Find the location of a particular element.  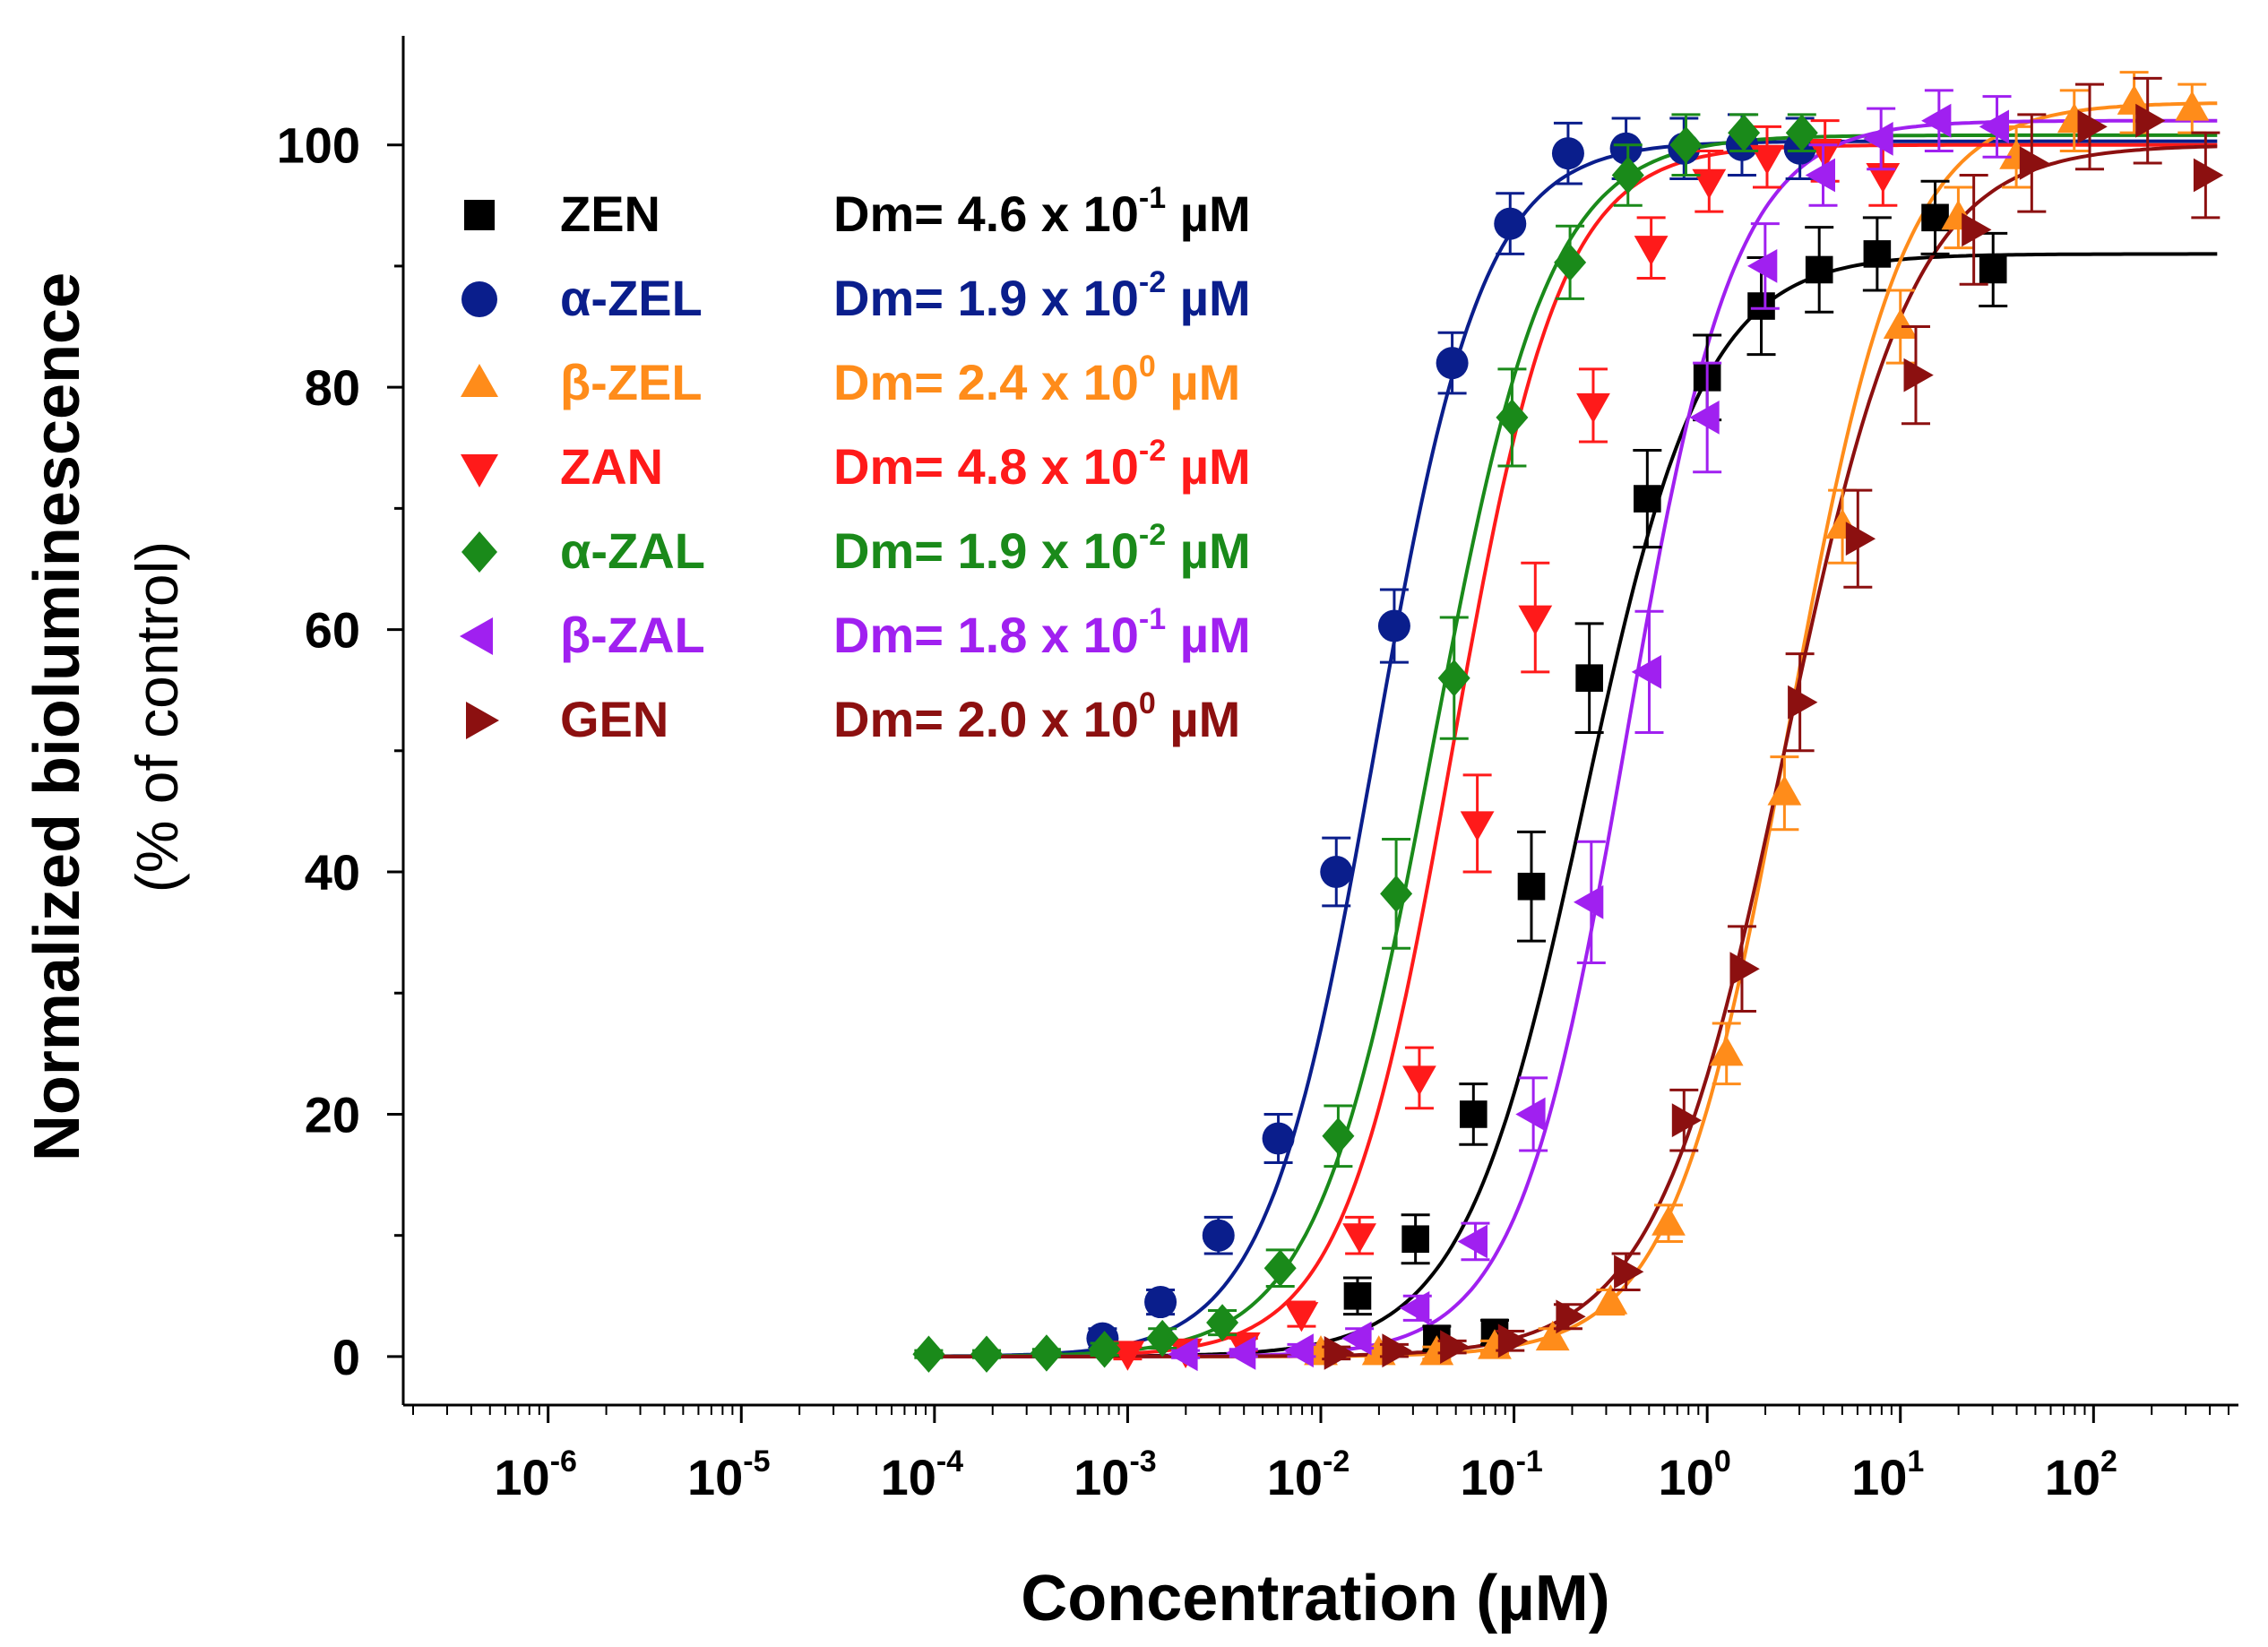

legend-label: β-ZEL is located at coordinates (631, 382).